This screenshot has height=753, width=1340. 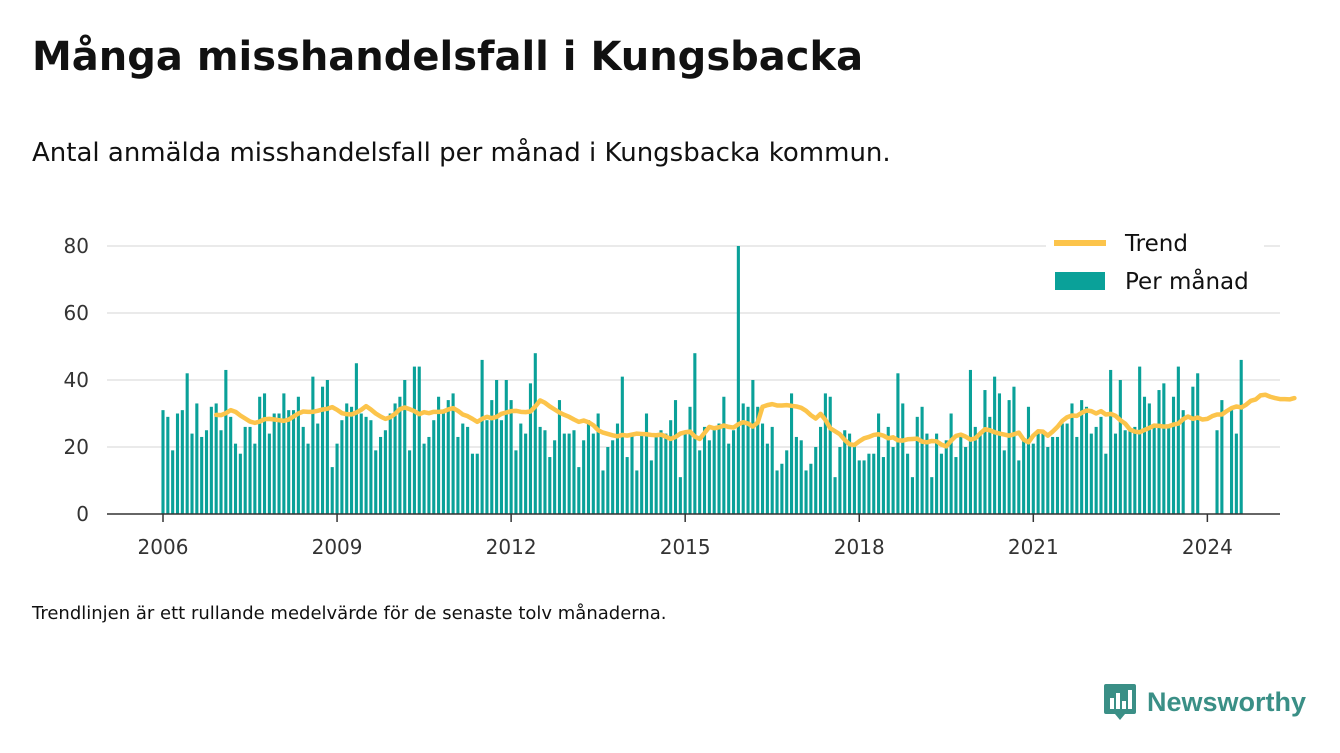 What do you see at coordinates (859, 547) in the screenshot?
I see `x-tick-label: 2018` at bounding box center [859, 547].